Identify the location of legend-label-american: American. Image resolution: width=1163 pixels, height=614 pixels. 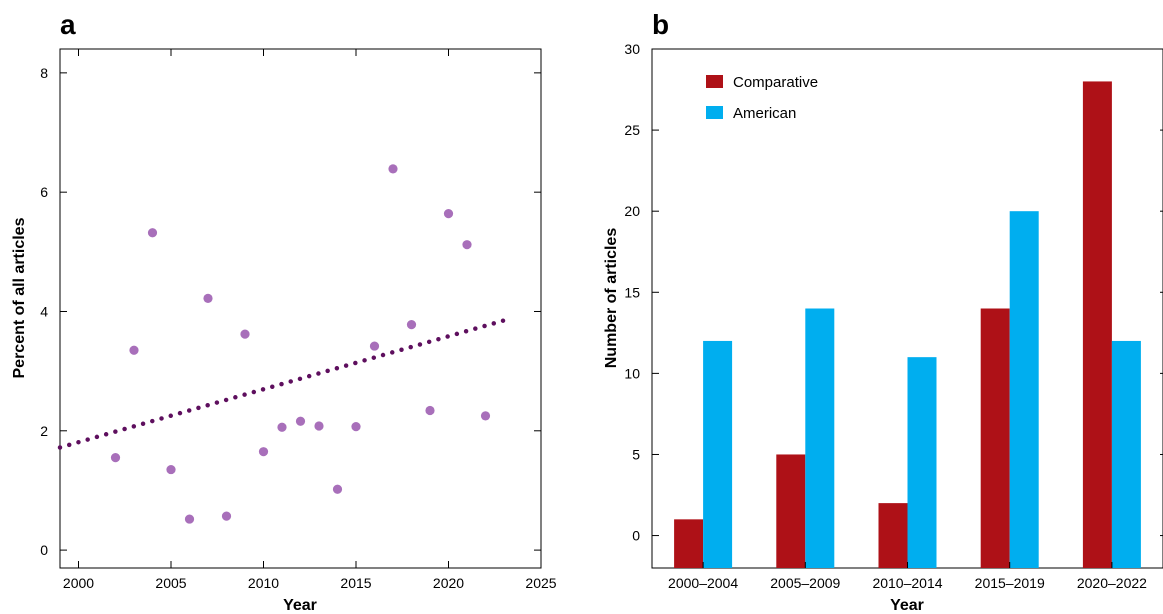
(764, 113).